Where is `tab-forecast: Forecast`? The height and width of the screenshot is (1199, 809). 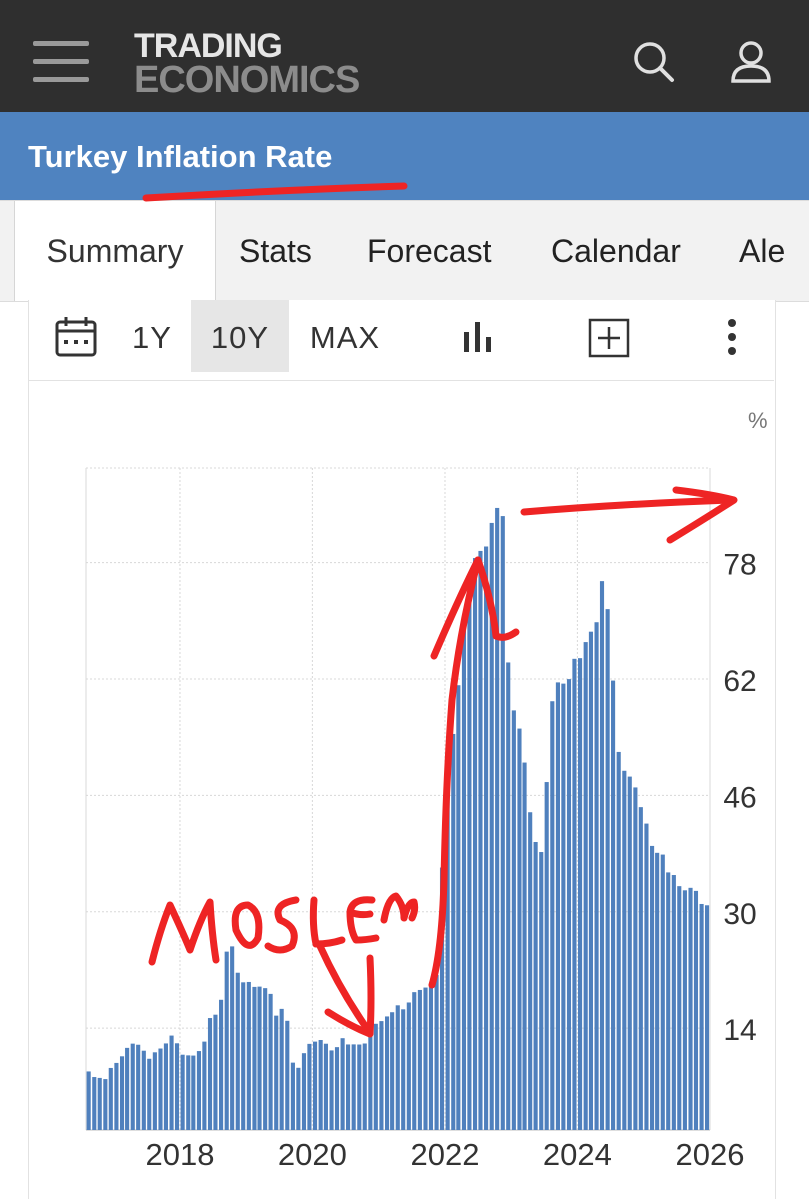
tab-forecast: Forecast is located at coordinates (429, 251).